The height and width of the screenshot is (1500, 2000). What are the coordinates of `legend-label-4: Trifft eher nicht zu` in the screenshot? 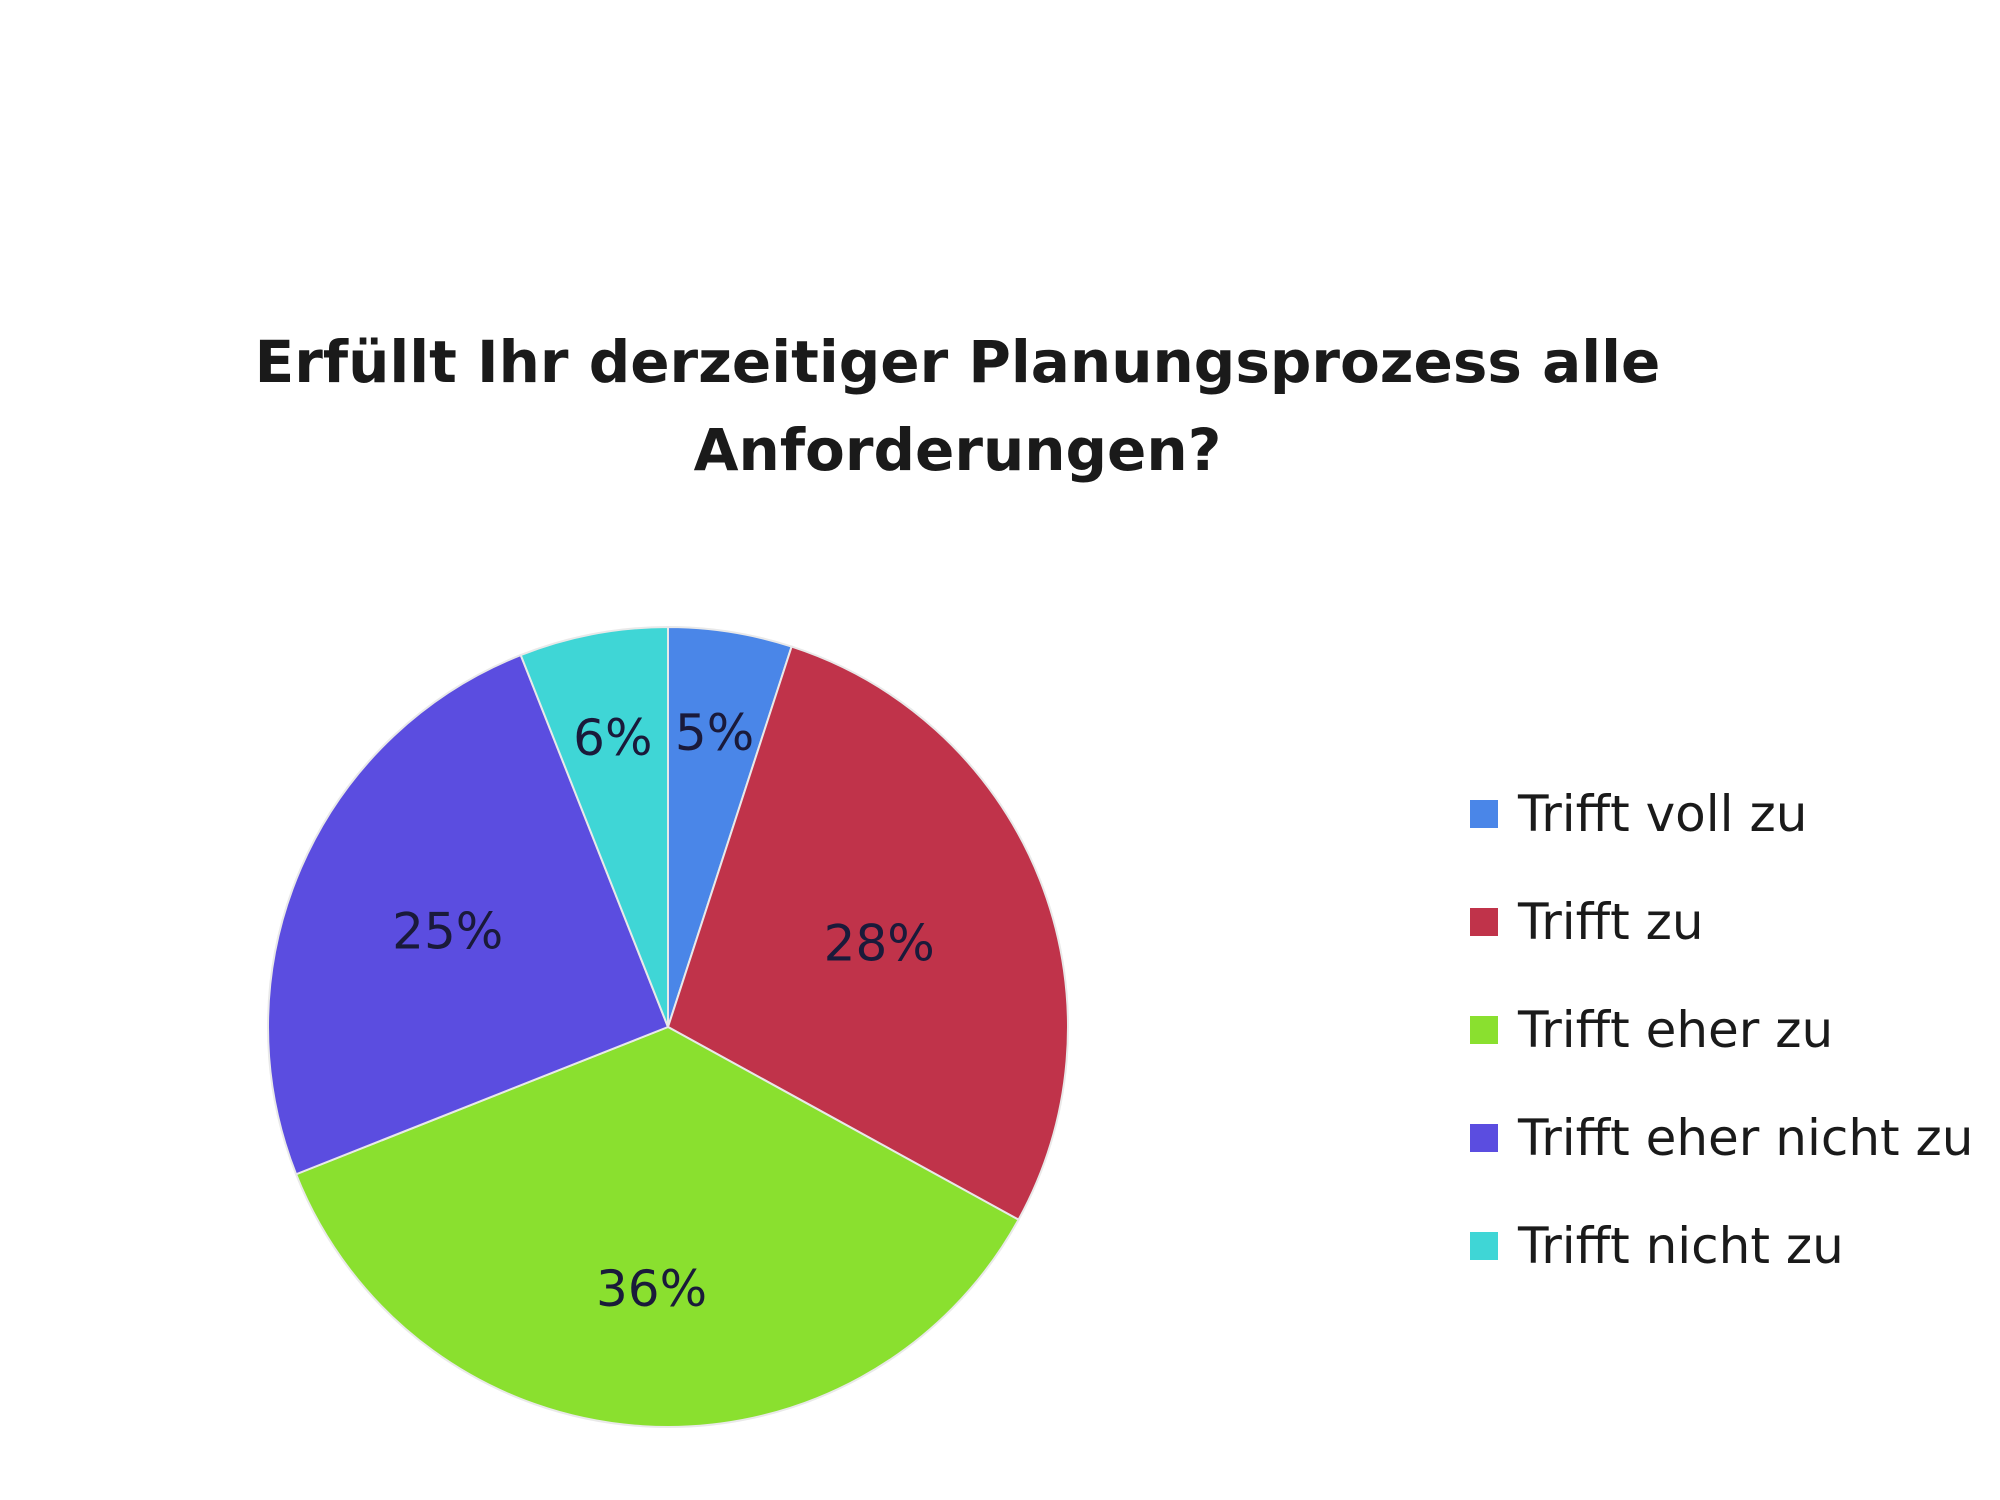 It's located at (1746, 1138).